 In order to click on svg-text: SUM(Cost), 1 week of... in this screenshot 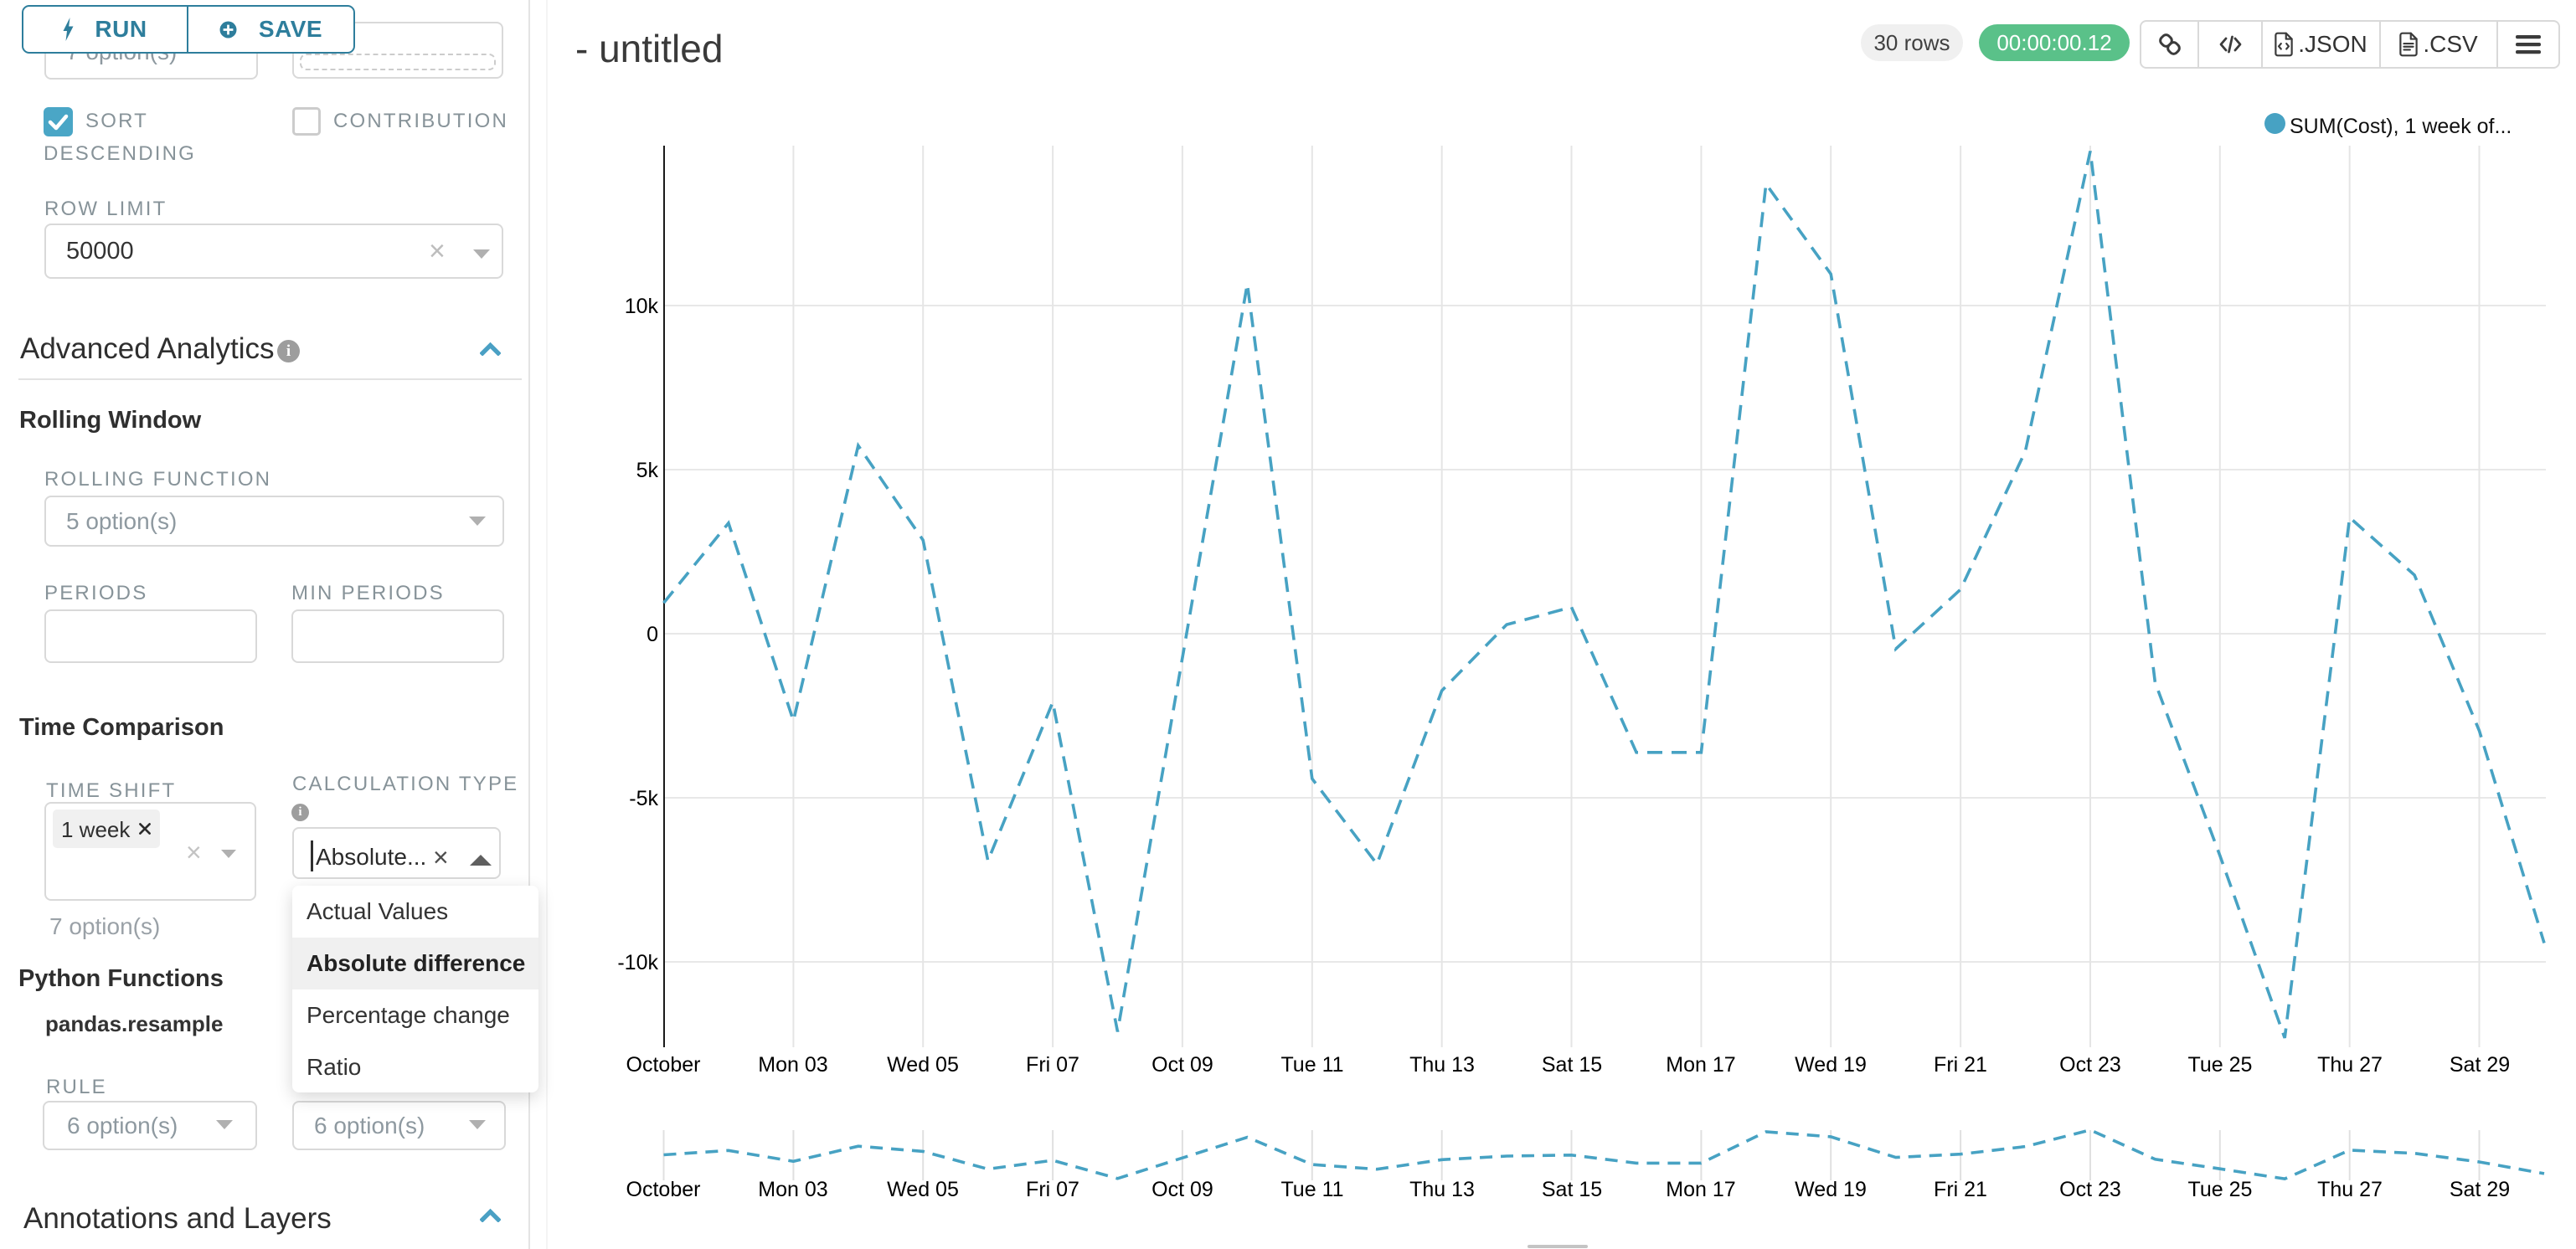, I will do `click(2401, 126)`.